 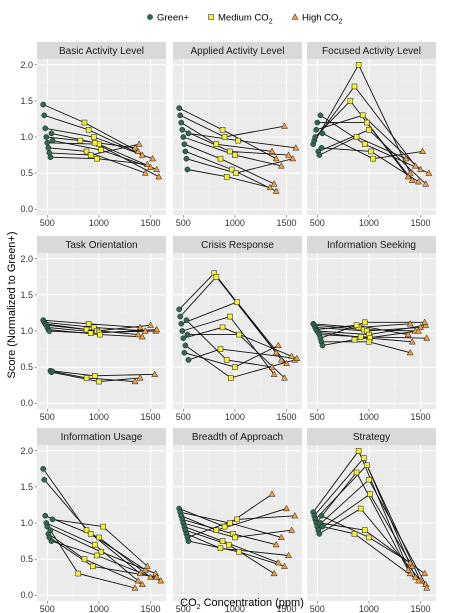 What do you see at coordinates (26, 367) in the screenshot?
I see `y-tick-label: 0.5` at bounding box center [26, 367].